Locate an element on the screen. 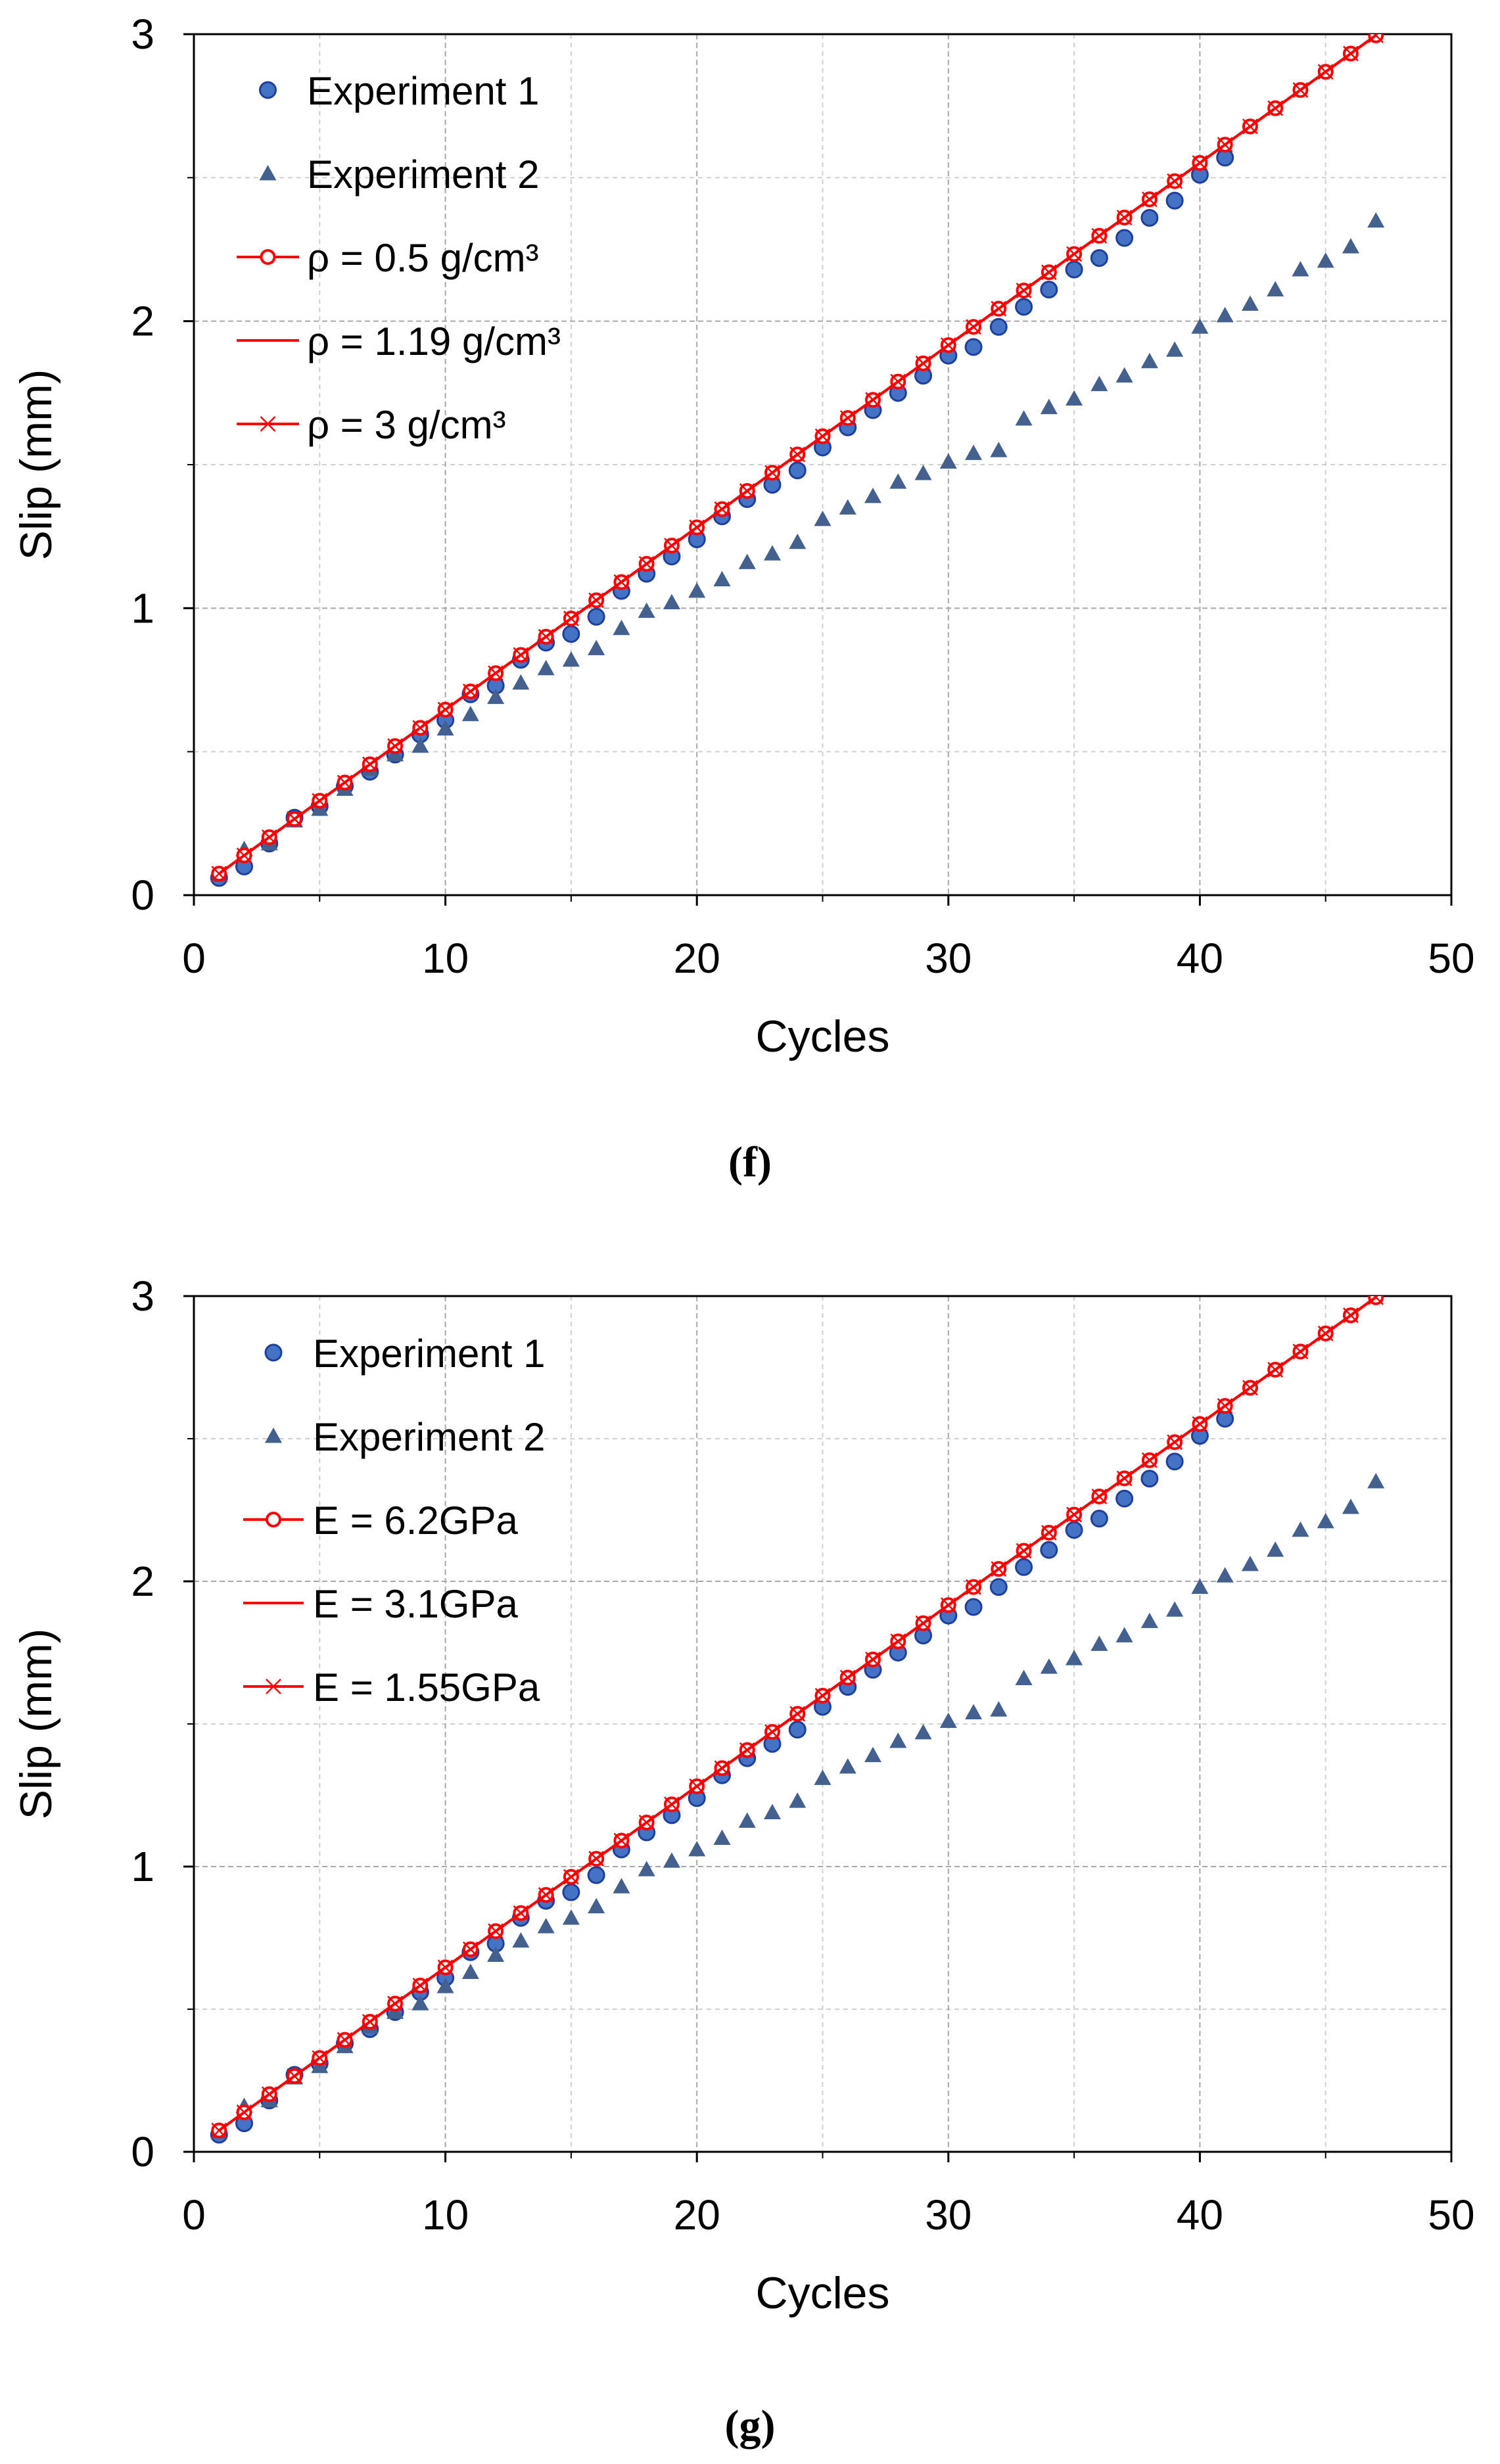 The width and height of the screenshot is (1500, 2464). legend-label: ρ = 3 g/cm³ is located at coordinates (407, 425).